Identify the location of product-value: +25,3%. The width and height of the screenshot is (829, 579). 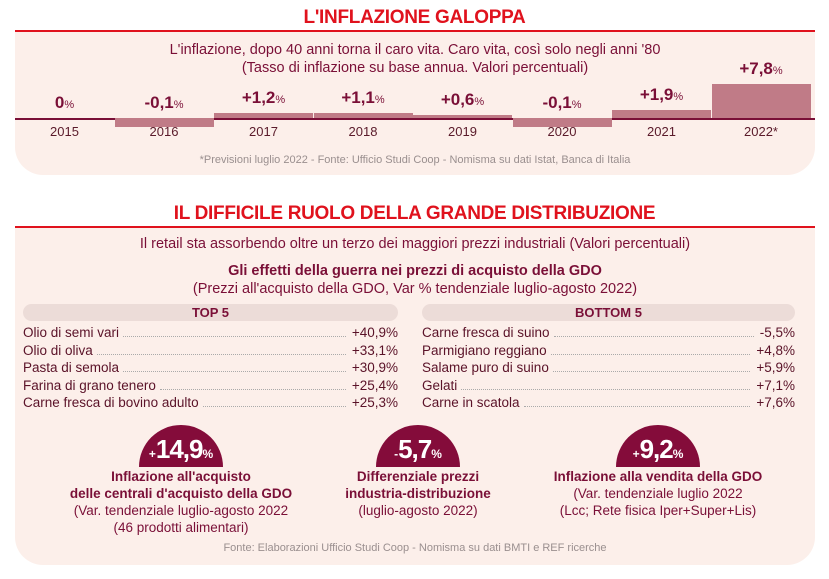
(374, 402).